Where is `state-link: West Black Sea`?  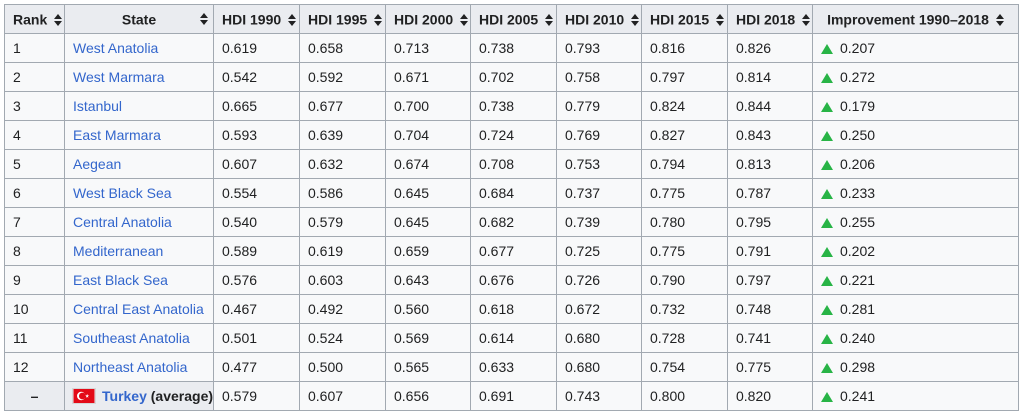
state-link: West Black Sea is located at coordinates (122, 193).